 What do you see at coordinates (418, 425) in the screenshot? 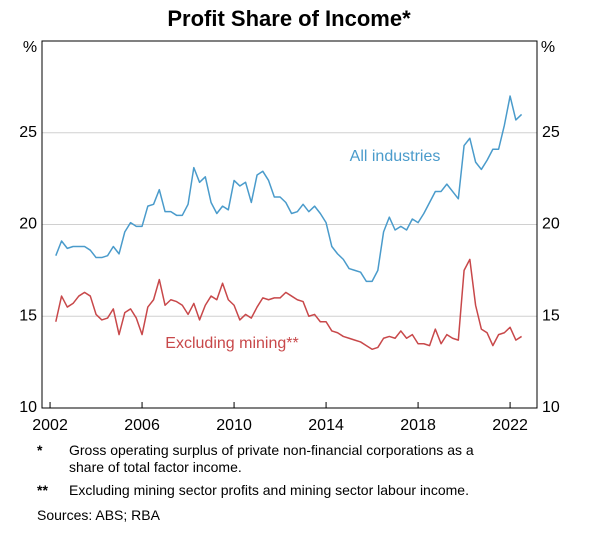
I see `x-tick-label: 2018` at bounding box center [418, 425].